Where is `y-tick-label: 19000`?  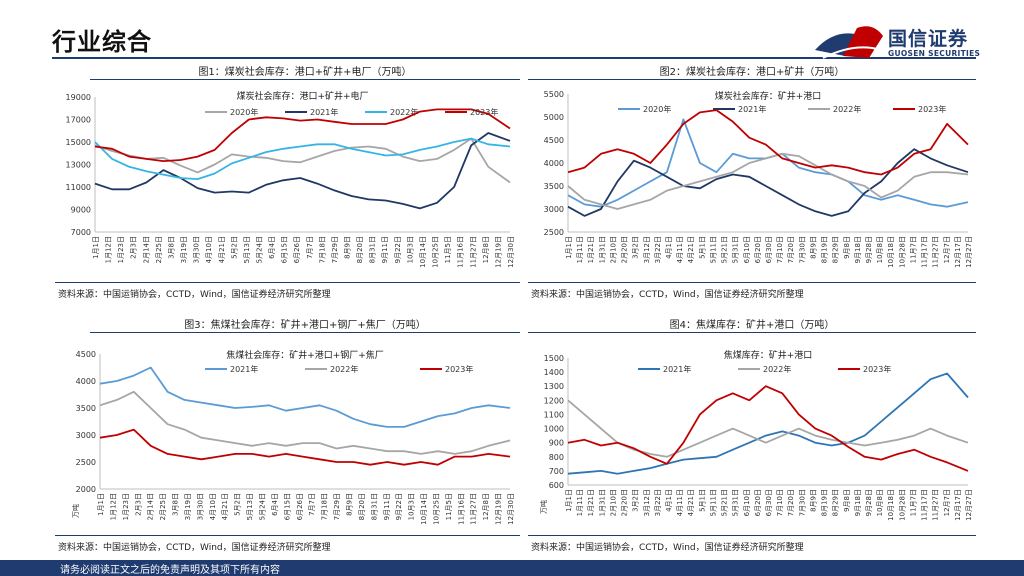 y-tick-label: 19000 is located at coordinates (78, 97).